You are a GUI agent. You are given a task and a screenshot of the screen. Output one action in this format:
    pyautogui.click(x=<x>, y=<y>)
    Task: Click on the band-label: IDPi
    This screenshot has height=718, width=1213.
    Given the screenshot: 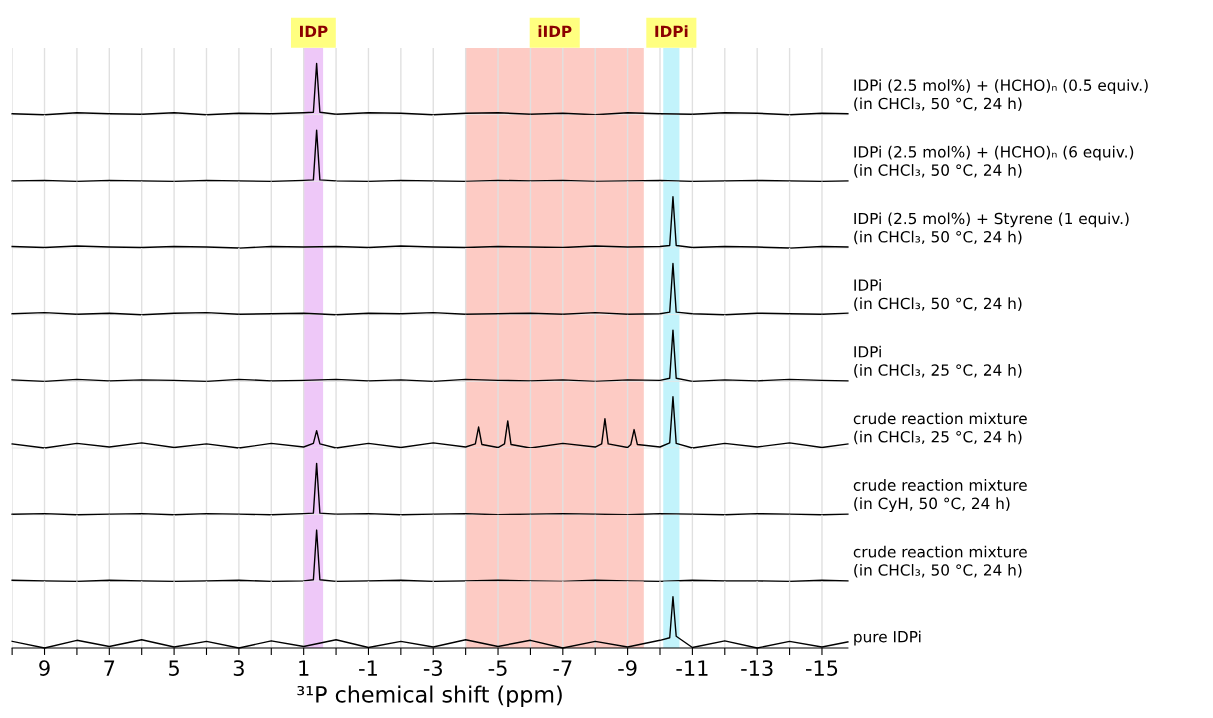 What is the action you would take?
    pyautogui.click(x=671, y=31)
    